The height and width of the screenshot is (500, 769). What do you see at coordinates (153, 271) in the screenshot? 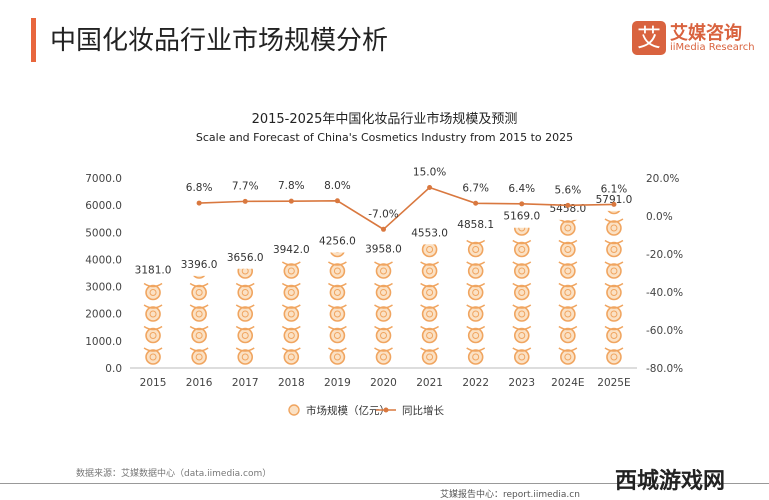
I see `bar-label: 3181.0` at bounding box center [153, 271].